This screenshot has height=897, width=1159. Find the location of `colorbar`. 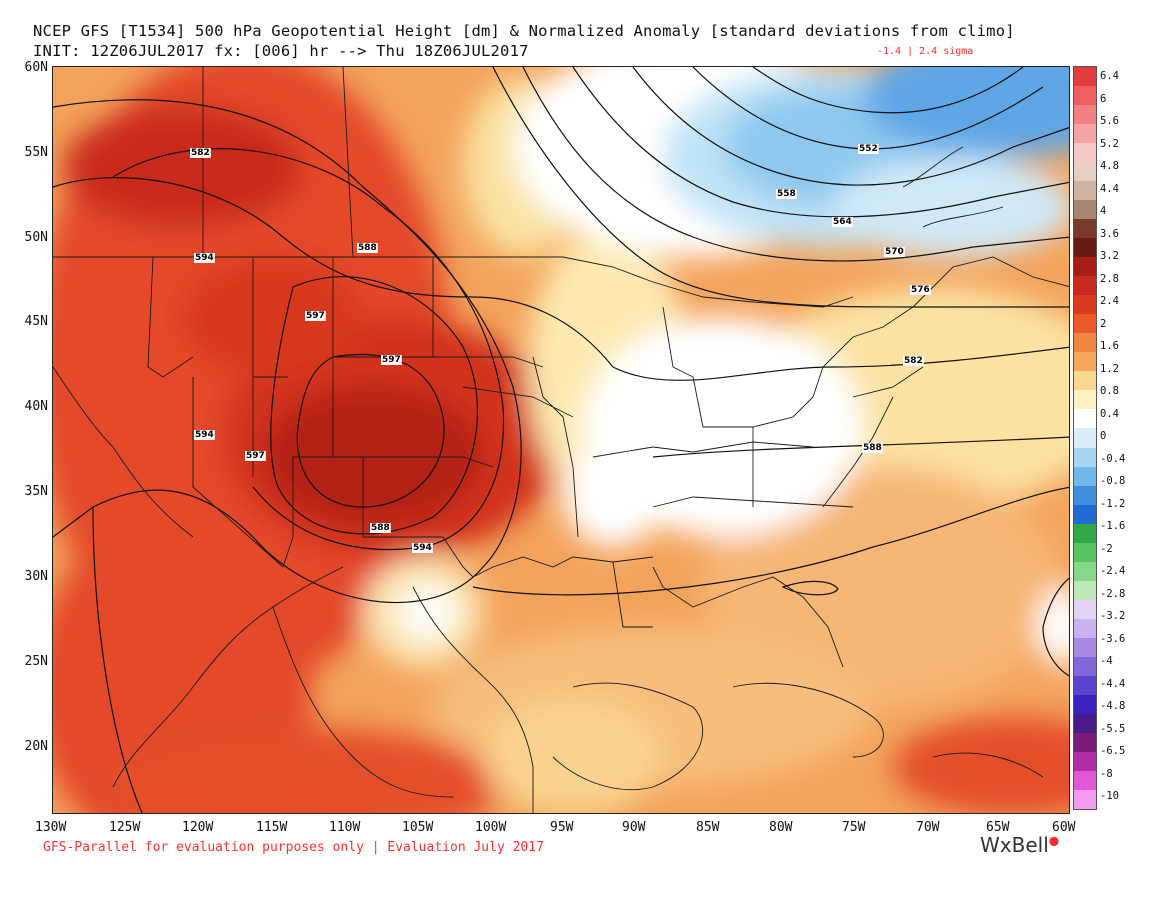

colorbar is located at coordinates (1085, 438).